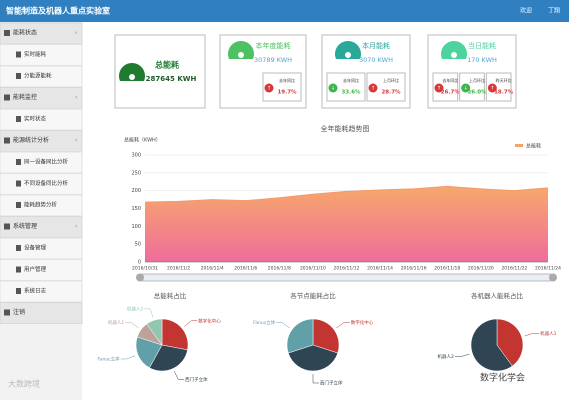  I want to click on x-tick-label: 2016/11/2, so click(178, 269).